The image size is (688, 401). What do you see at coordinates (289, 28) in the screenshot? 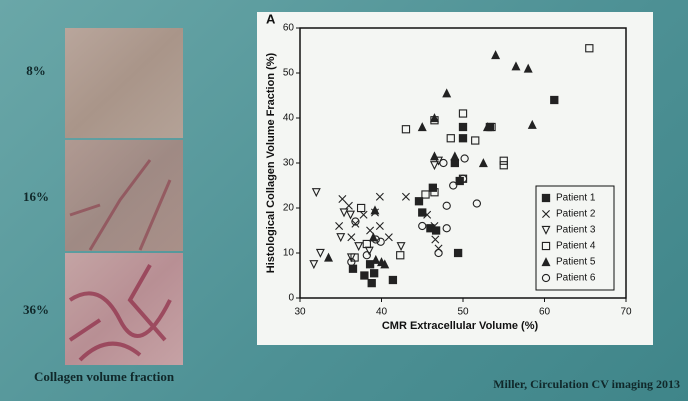
I see `y-tick-label: 60` at bounding box center [289, 28].